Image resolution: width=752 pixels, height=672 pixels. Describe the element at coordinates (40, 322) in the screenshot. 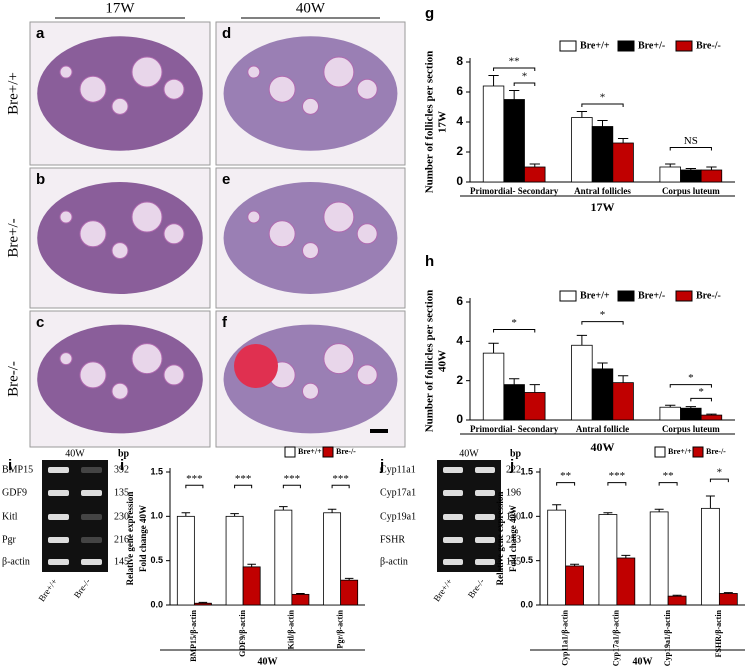

I see `panel-letter: c` at that location.